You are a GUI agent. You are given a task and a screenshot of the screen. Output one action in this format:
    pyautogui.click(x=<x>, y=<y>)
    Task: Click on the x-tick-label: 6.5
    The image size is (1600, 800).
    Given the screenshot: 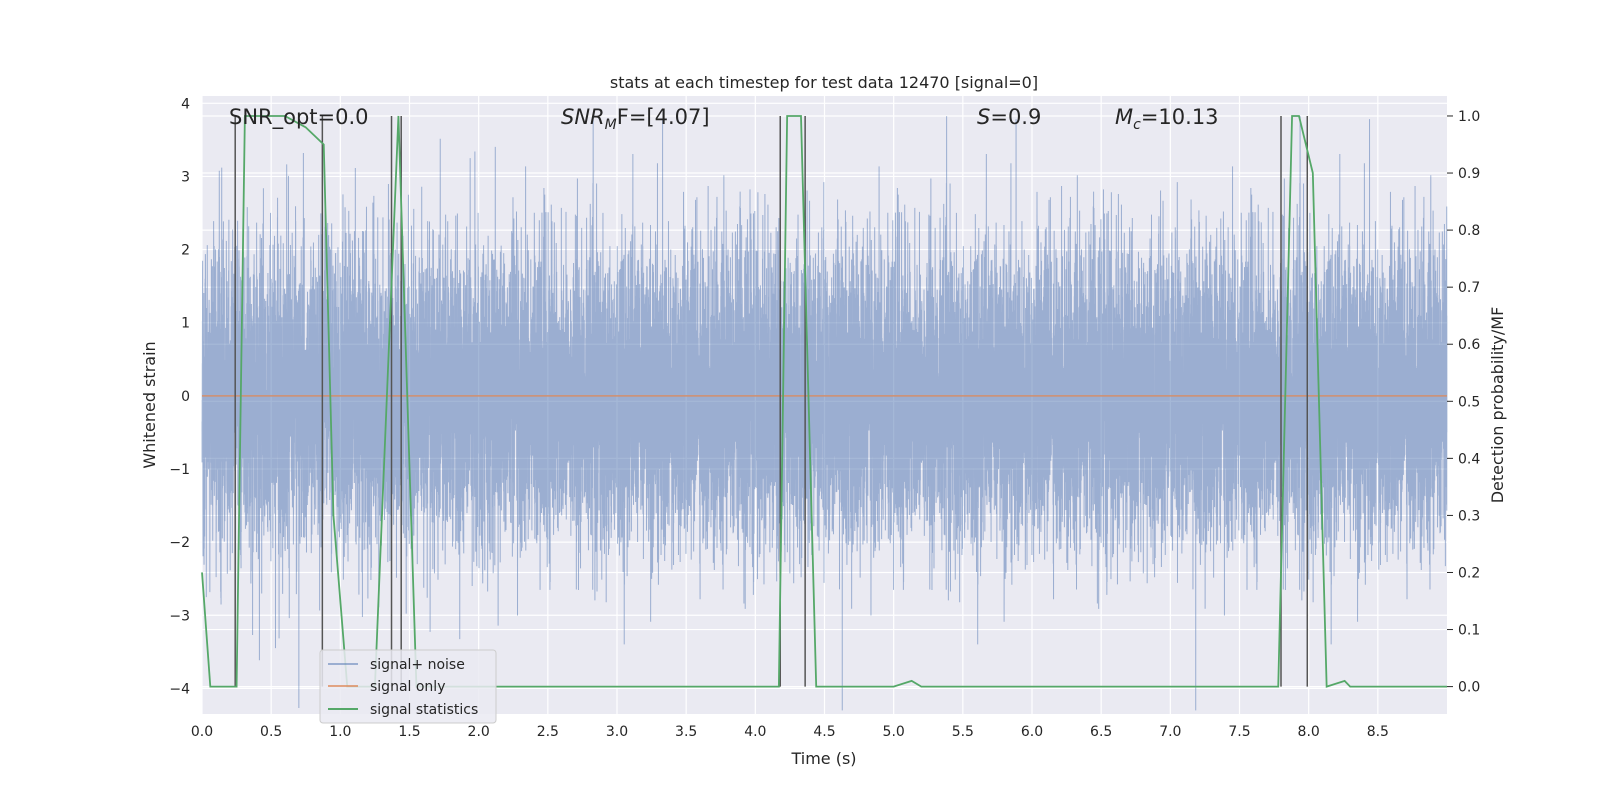 What is the action you would take?
    pyautogui.click(x=1101, y=732)
    